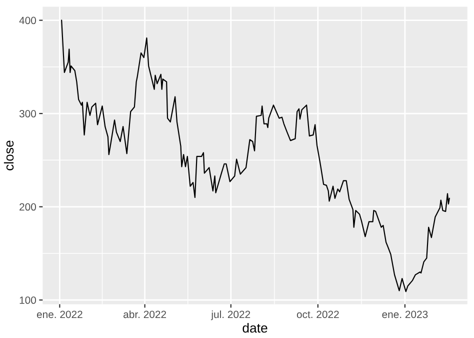 This screenshot has height=338, width=474. Describe the element at coordinates (9, 155) in the screenshot. I see `y-axis-title: close` at that location.